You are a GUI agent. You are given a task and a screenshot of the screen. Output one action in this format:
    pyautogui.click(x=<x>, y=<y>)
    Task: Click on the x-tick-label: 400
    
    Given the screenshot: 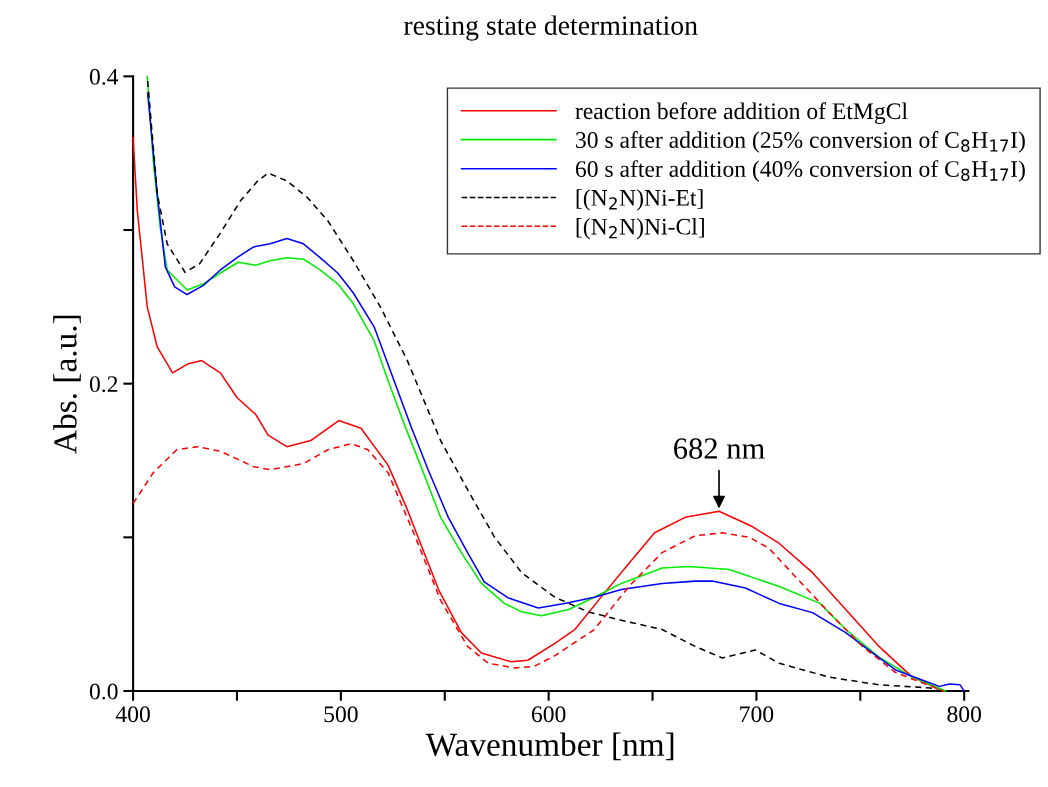 What is the action you would take?
    pyautogui.click(x=132, y=714)
    